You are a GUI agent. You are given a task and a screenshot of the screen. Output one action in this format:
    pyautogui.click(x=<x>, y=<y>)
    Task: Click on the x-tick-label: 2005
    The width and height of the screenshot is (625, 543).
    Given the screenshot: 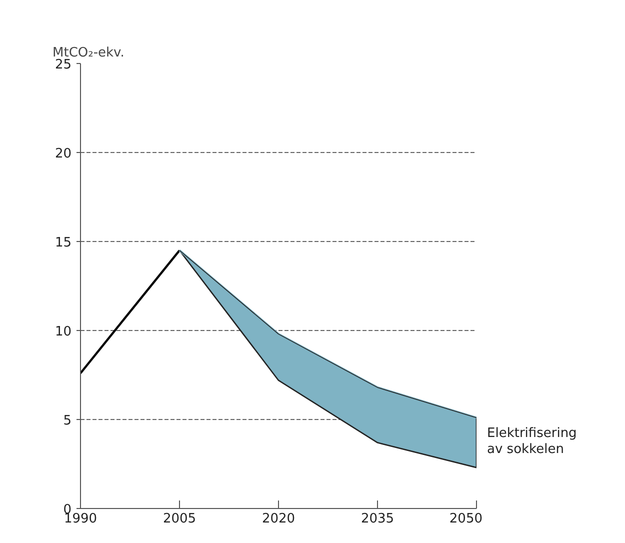 What is the action you would take?
    pyautogui.click(x=179, y=519)
    